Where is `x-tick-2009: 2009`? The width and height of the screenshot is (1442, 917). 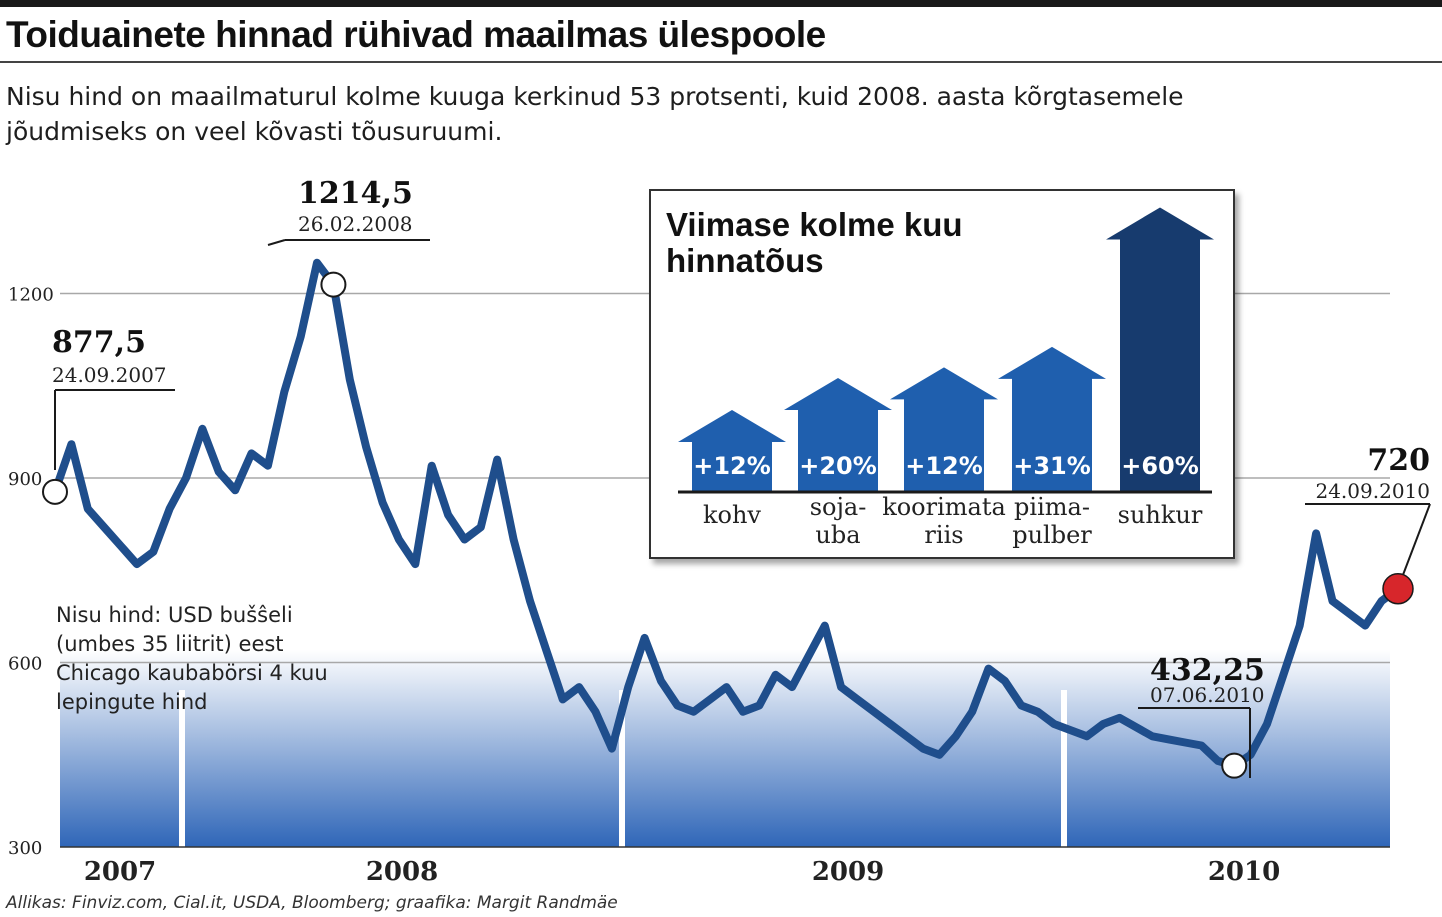 x-tick-2009: 2009 is located at coordinates (848, 872).